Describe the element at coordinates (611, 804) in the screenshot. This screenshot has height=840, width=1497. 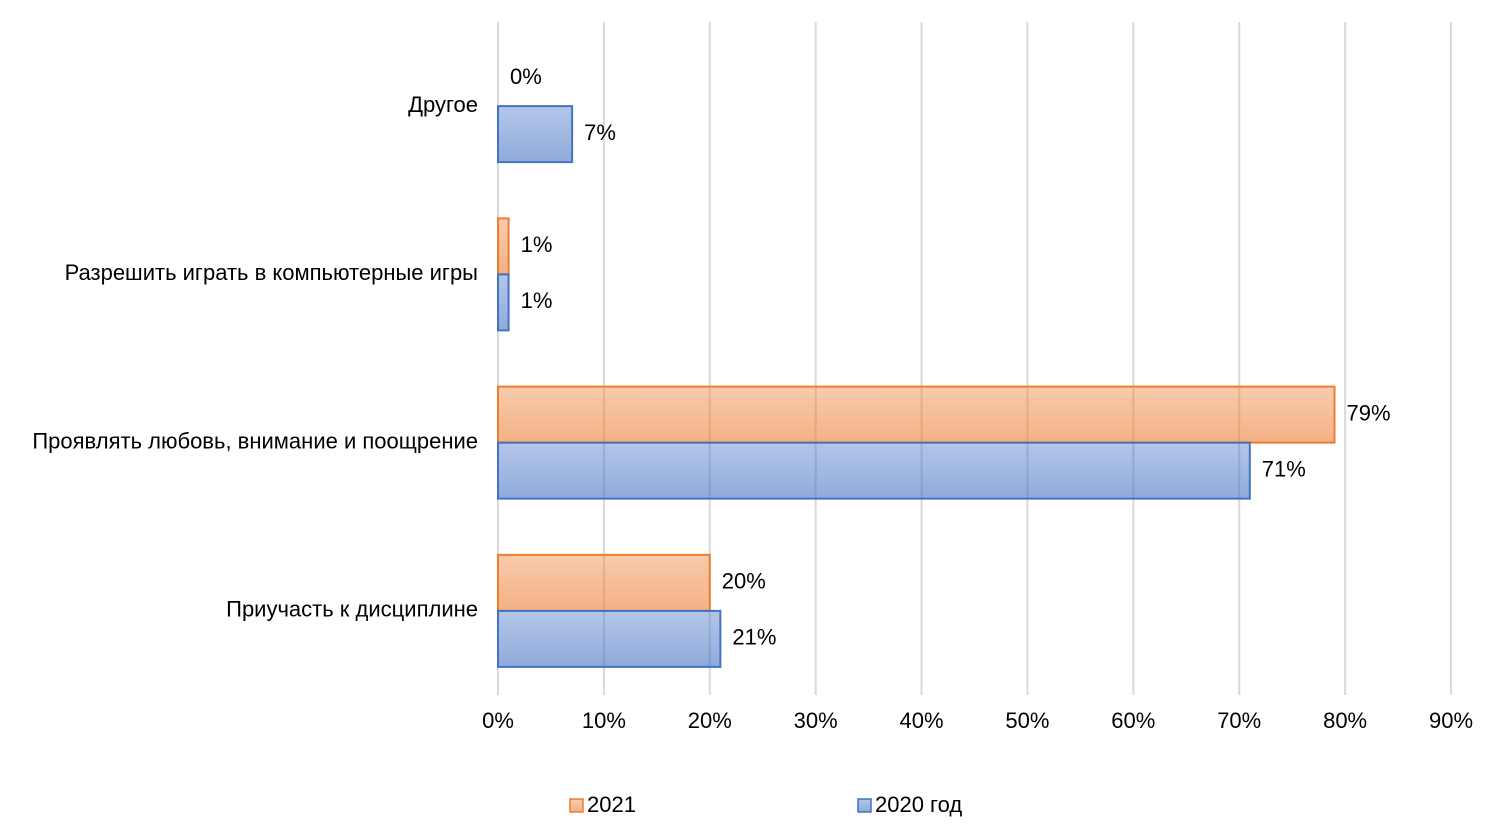
I see `legend-label: 2021` at that location.